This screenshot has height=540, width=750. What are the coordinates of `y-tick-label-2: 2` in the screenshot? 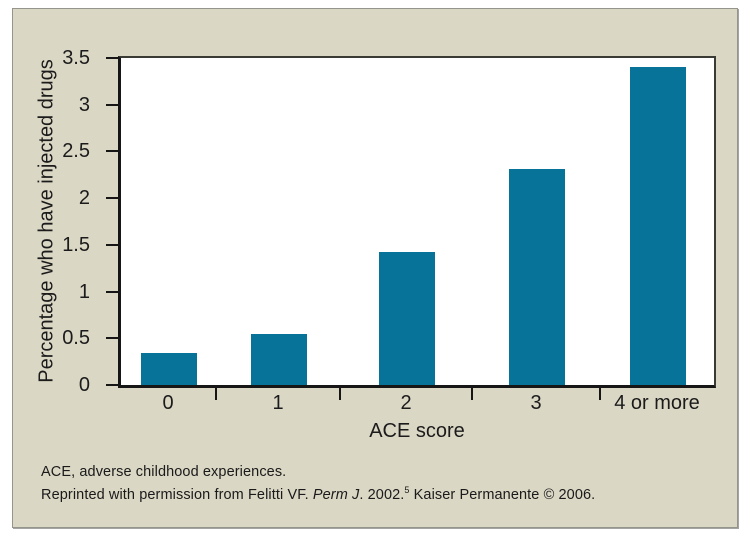 It's located at (84, 198).